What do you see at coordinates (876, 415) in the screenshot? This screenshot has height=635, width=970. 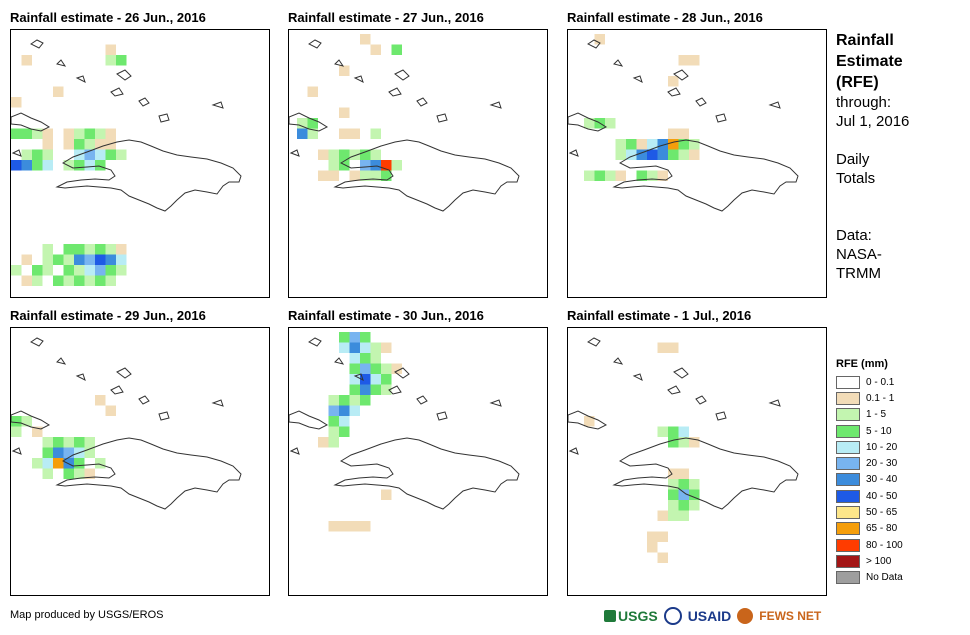 I see `legend-label: 1 - 5` at bounding box center [876, 415].